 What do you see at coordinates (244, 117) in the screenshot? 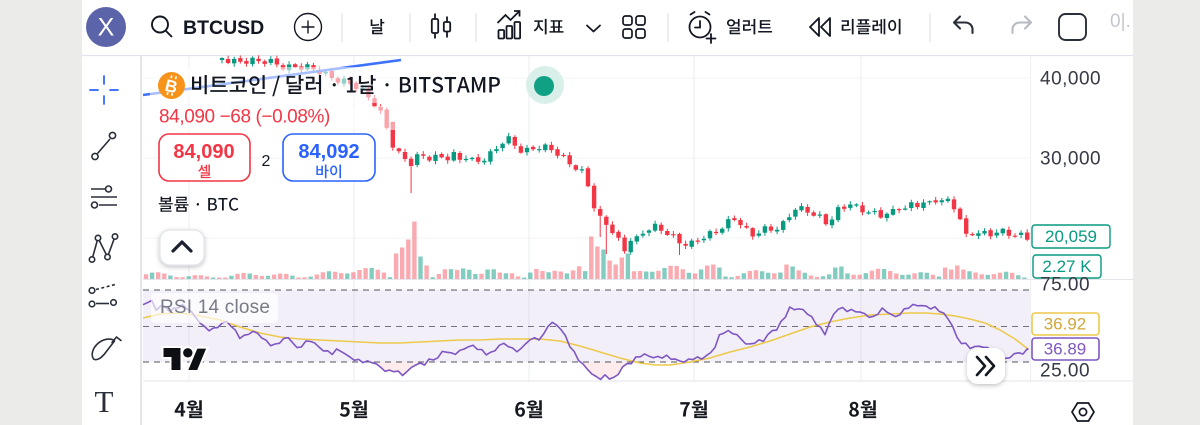
I see `svg-text: 84,090 −68 (−0.08%)` at bounding box center [244, 117].